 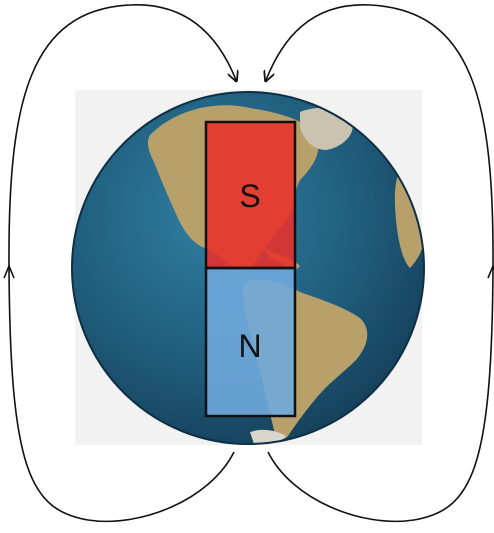 I want to click on bar-magnet: S N, so click(x=250, y=269).